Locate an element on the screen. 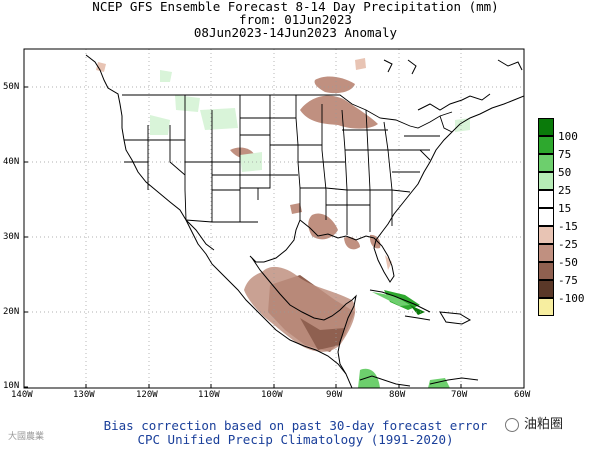 The width and height of the screenshot is (591, 449). lat-ticks is located at coordinates (26, 237).